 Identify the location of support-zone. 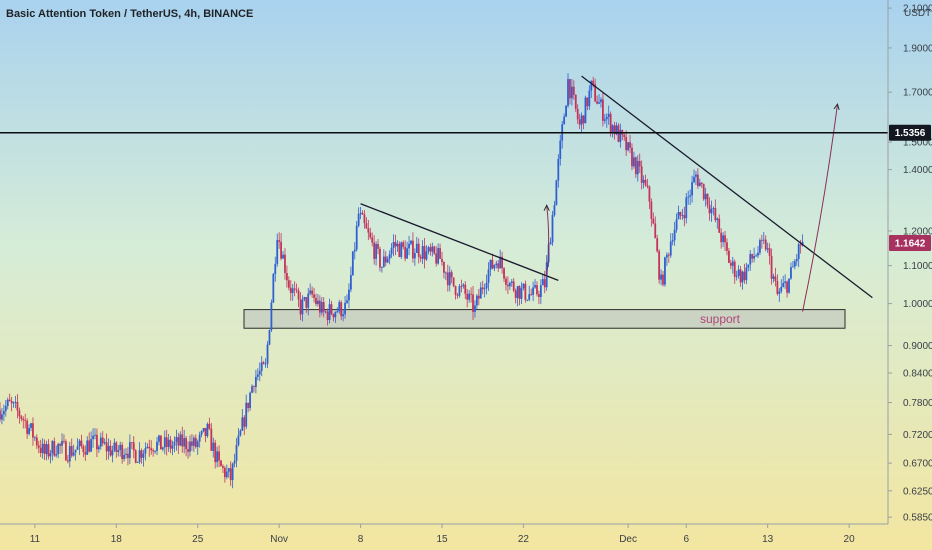
(544, 319).